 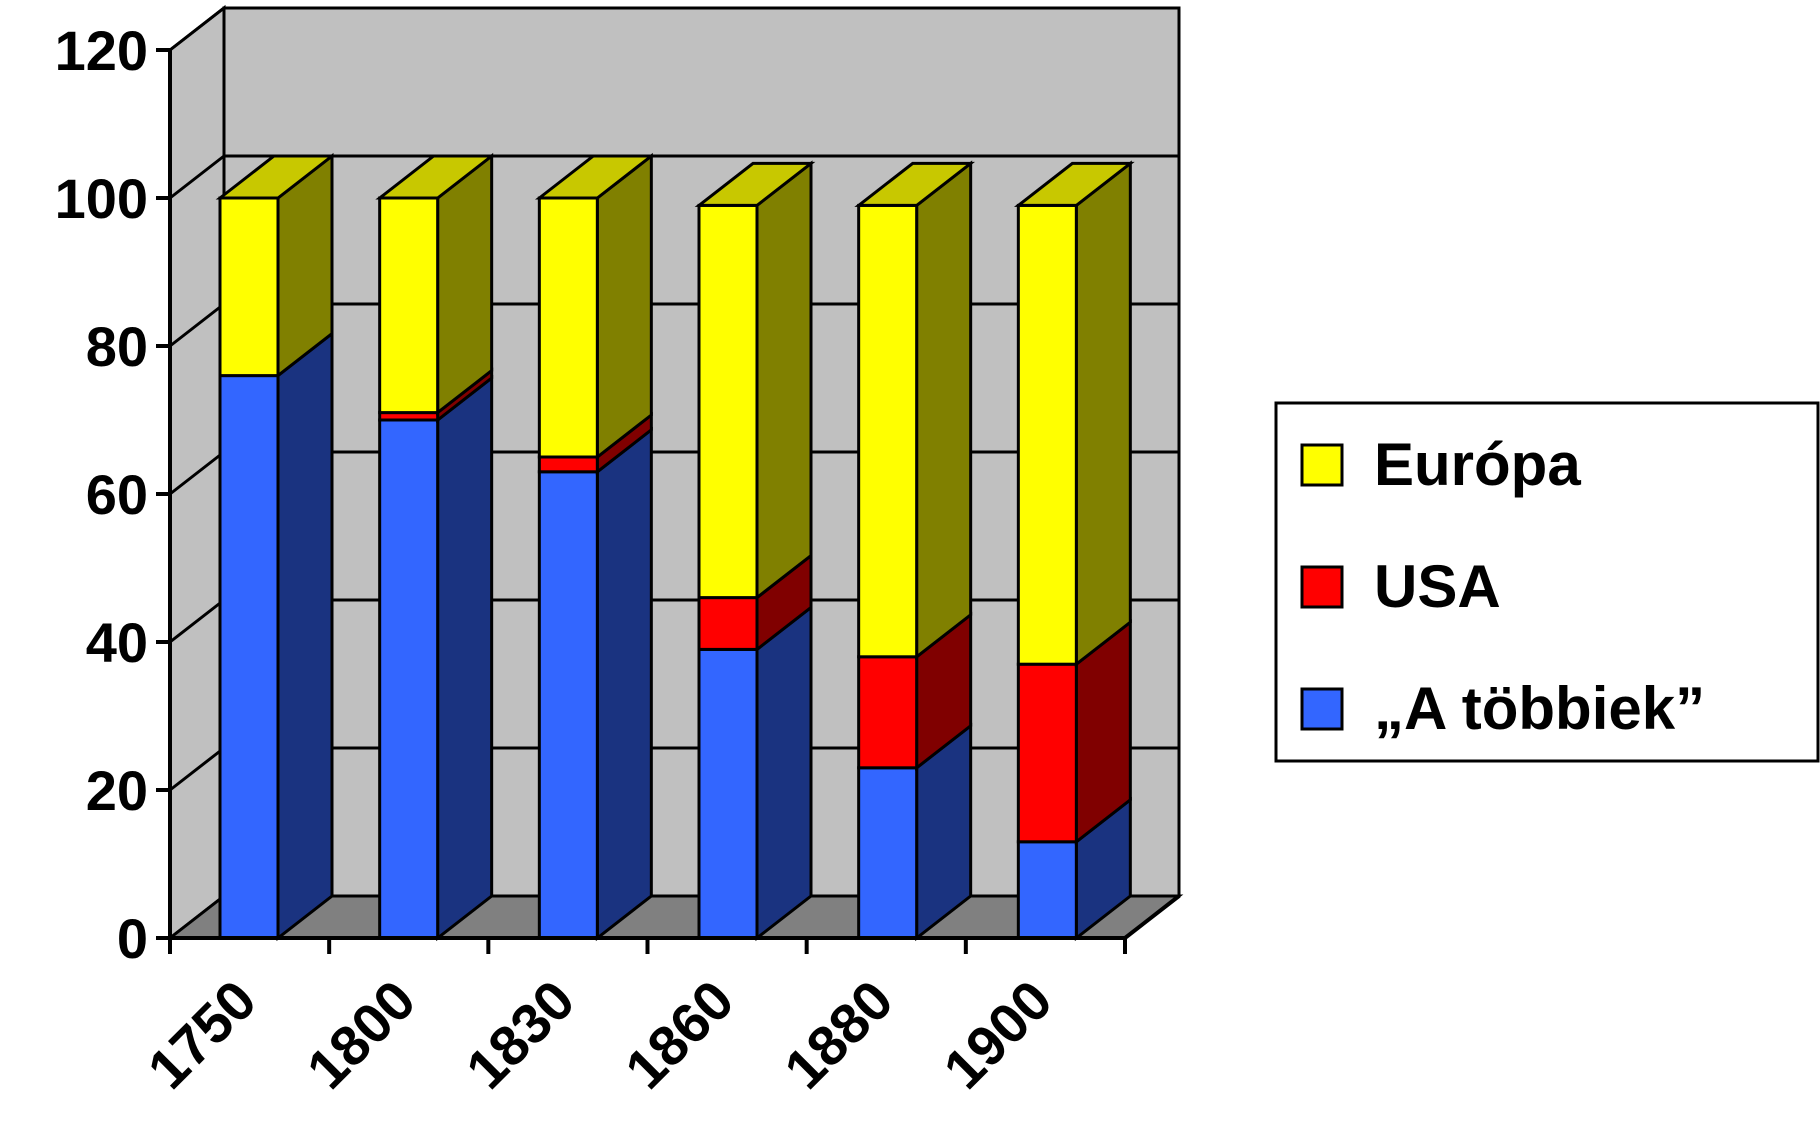 I want to click on legend-label: „A többiek”, so click(x=1539, y=708).